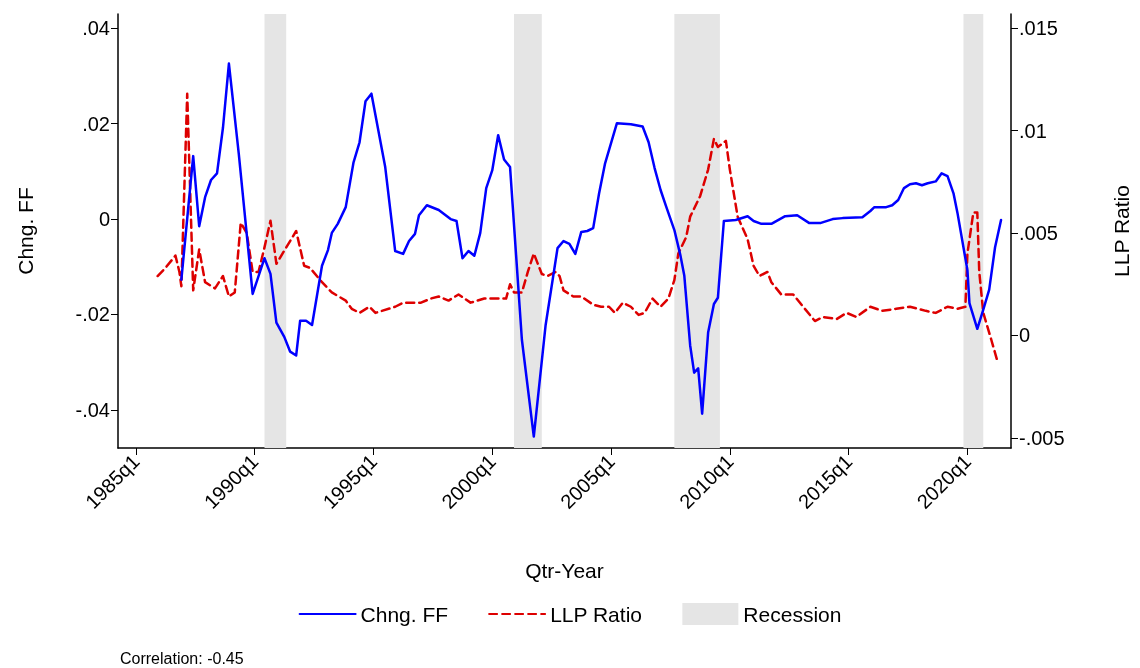  Describe the element at coordinates (1033, 130) in the screenshot. I see `y2-tick-label: .01` at that location.